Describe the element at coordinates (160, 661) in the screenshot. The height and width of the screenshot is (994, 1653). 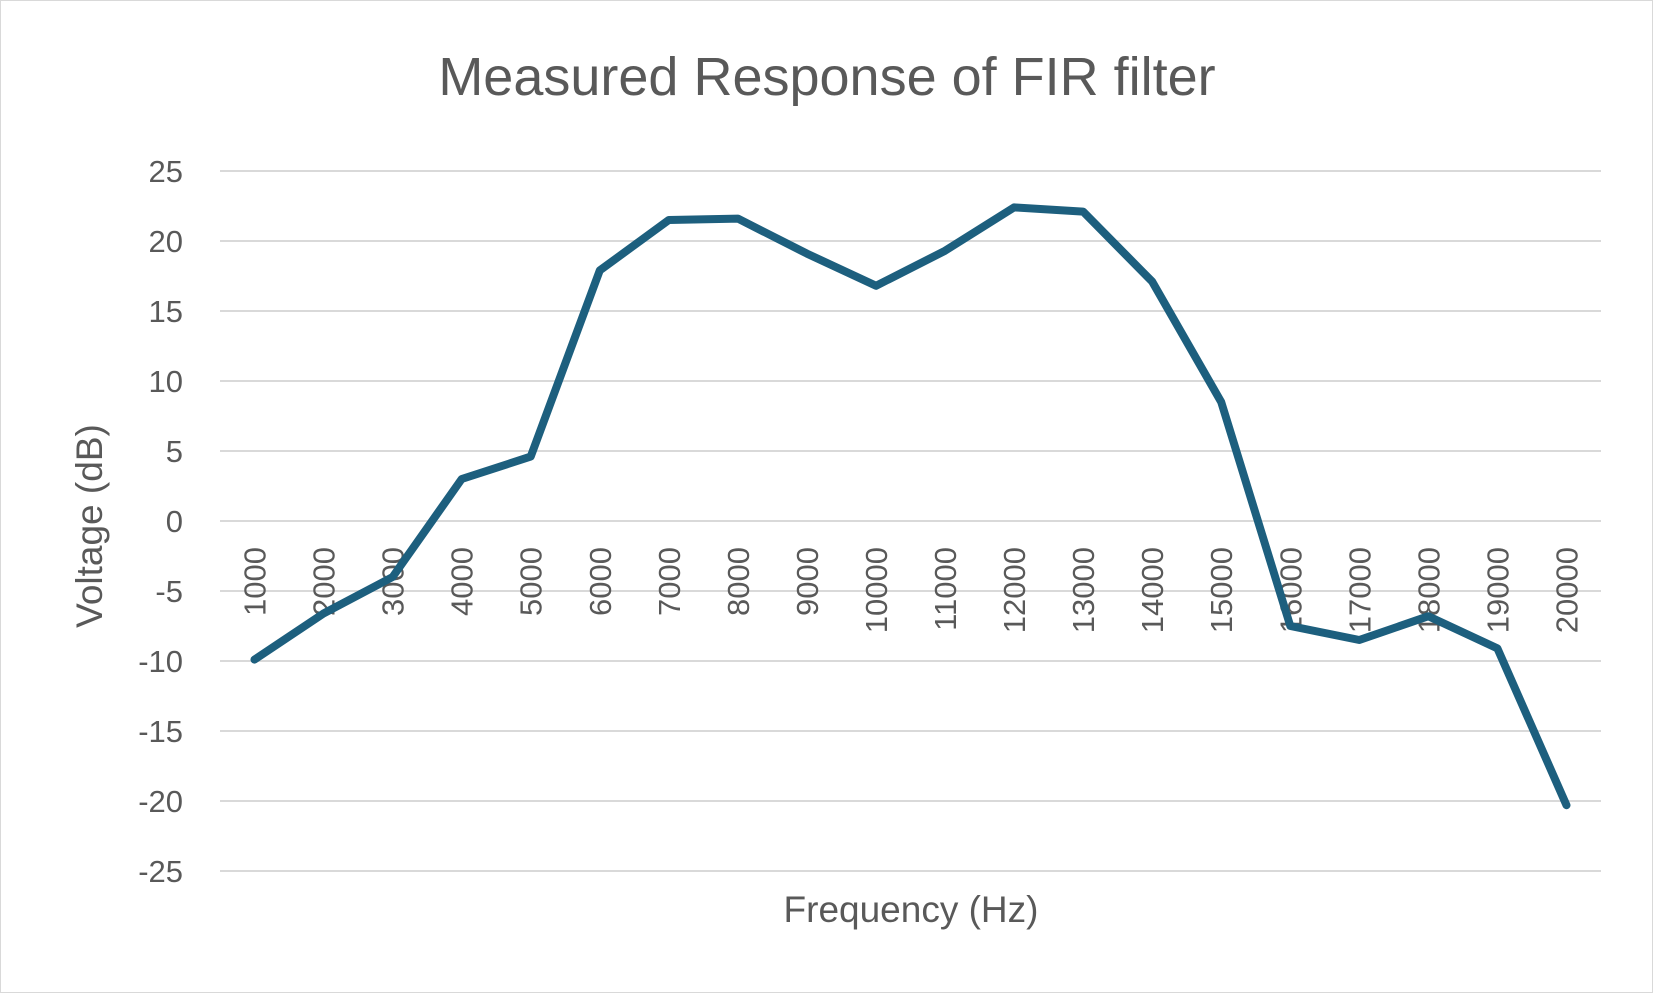
I see `y-tick-label: -10` at that location.